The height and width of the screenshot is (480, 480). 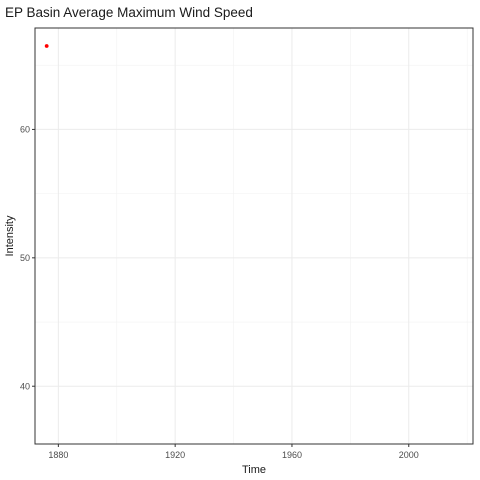 I want to click on x-tick-label: 1920, so click(x=175, y=455).